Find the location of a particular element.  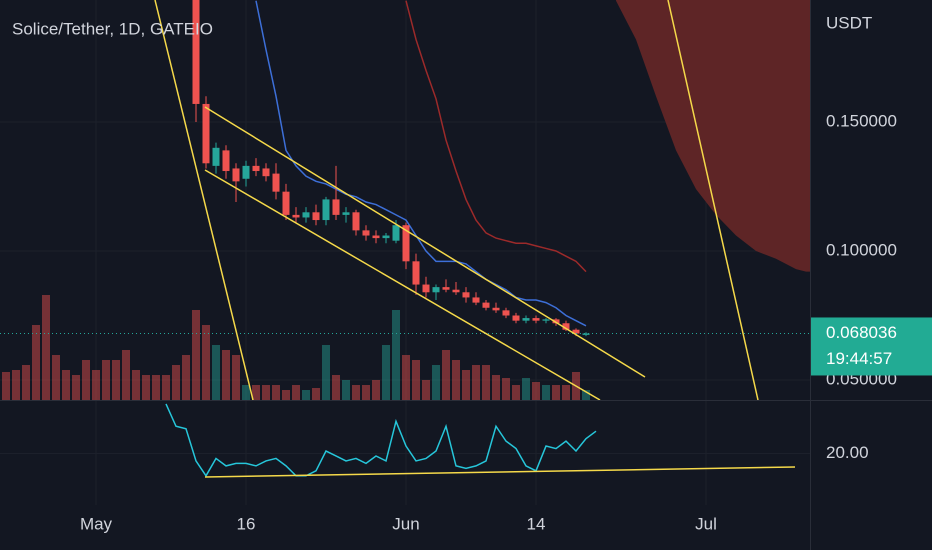

y-tick-label: 0.150000 is located at coordinates (861, 120).